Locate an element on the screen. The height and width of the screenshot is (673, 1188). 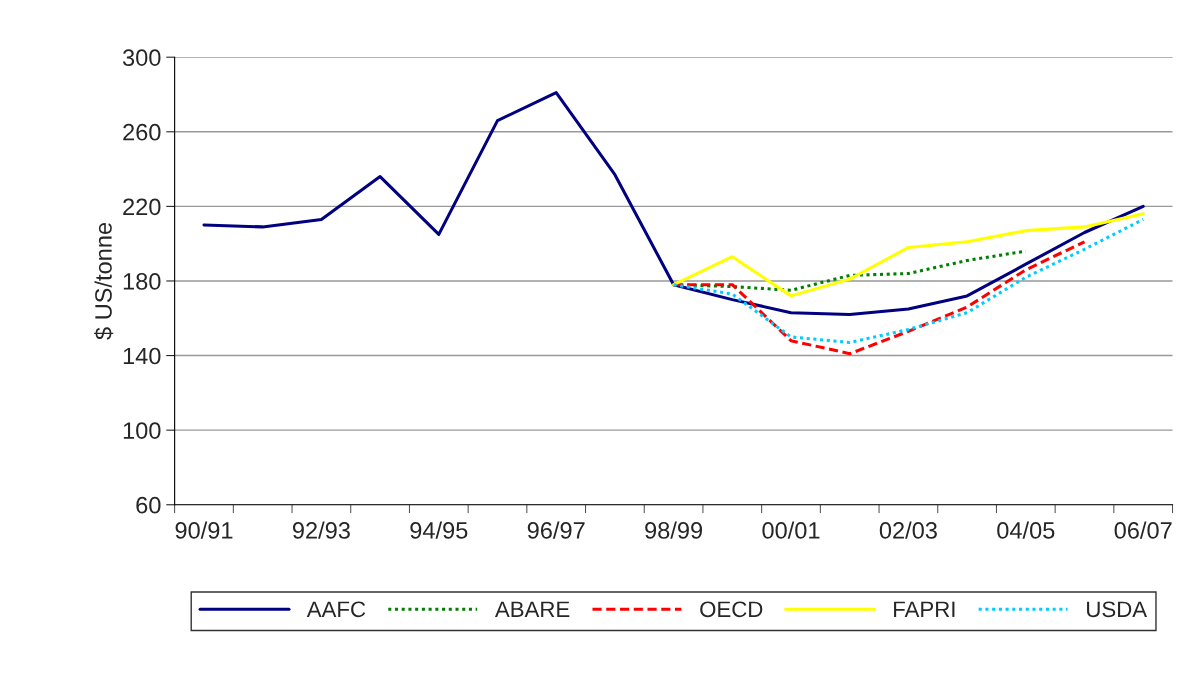
y-tick-label: 300 is located at coordinates (141, 57).